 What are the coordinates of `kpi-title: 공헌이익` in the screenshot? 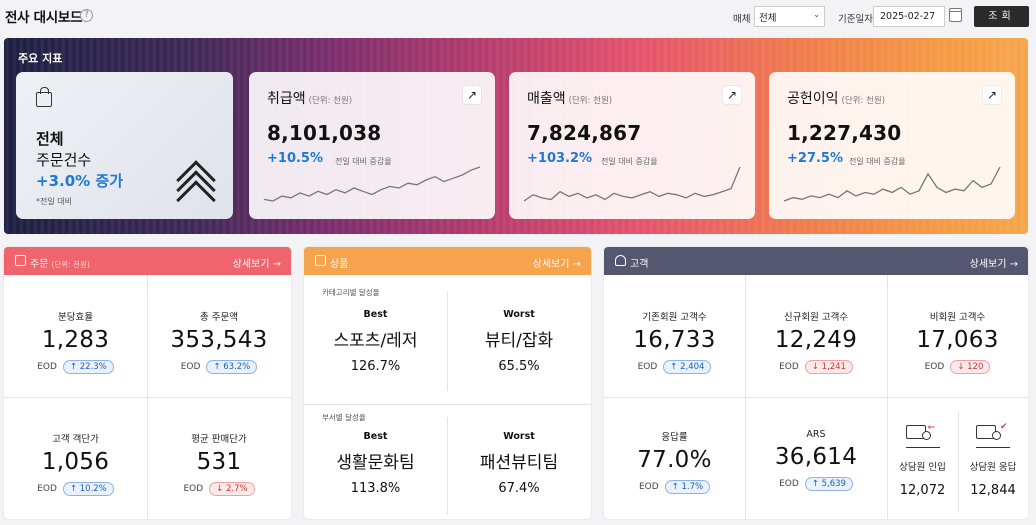 It's located at (813, 99).